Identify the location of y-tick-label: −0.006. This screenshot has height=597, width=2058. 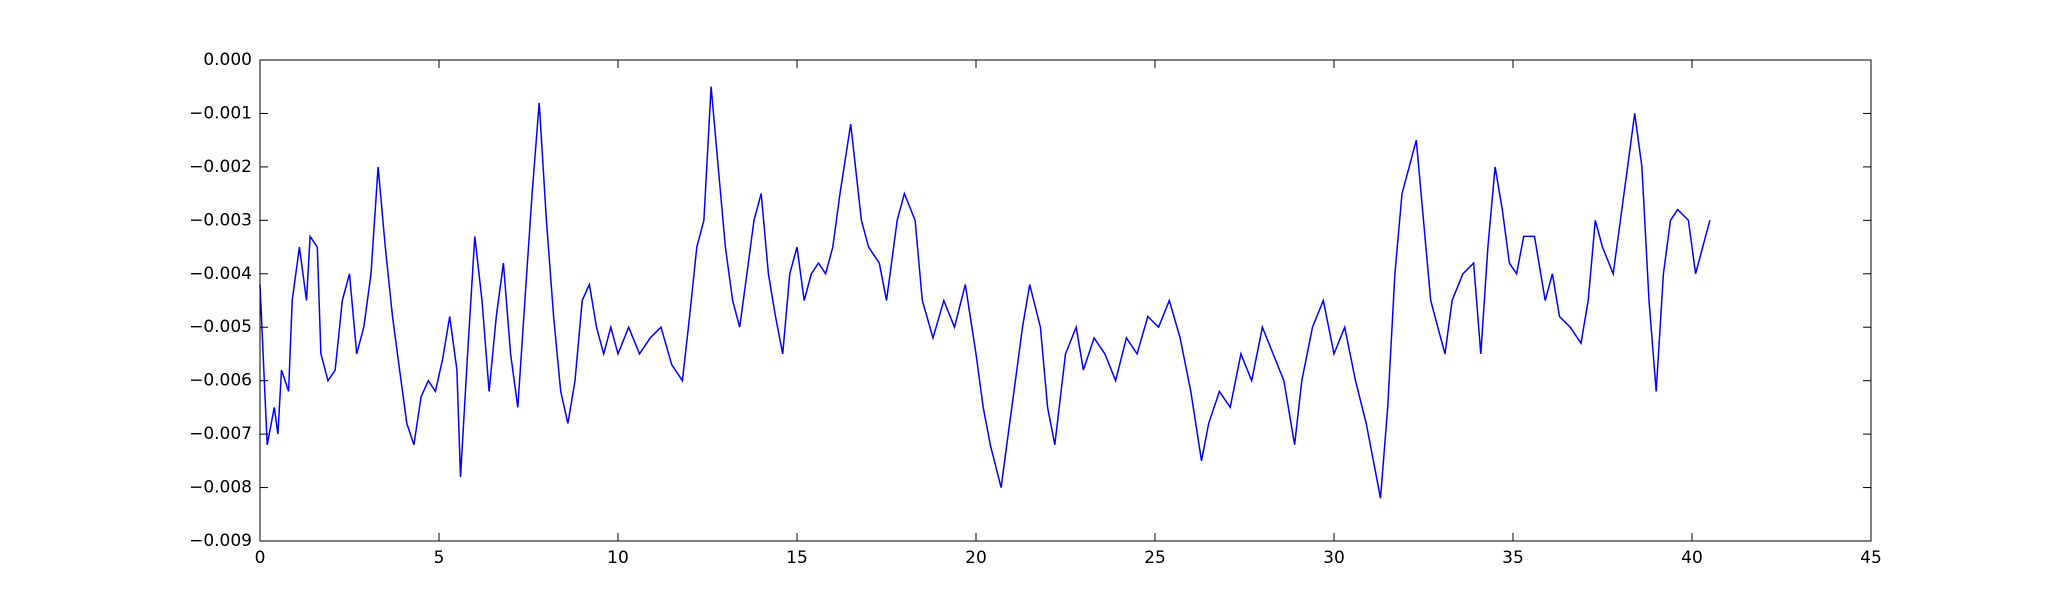
(220, 381).